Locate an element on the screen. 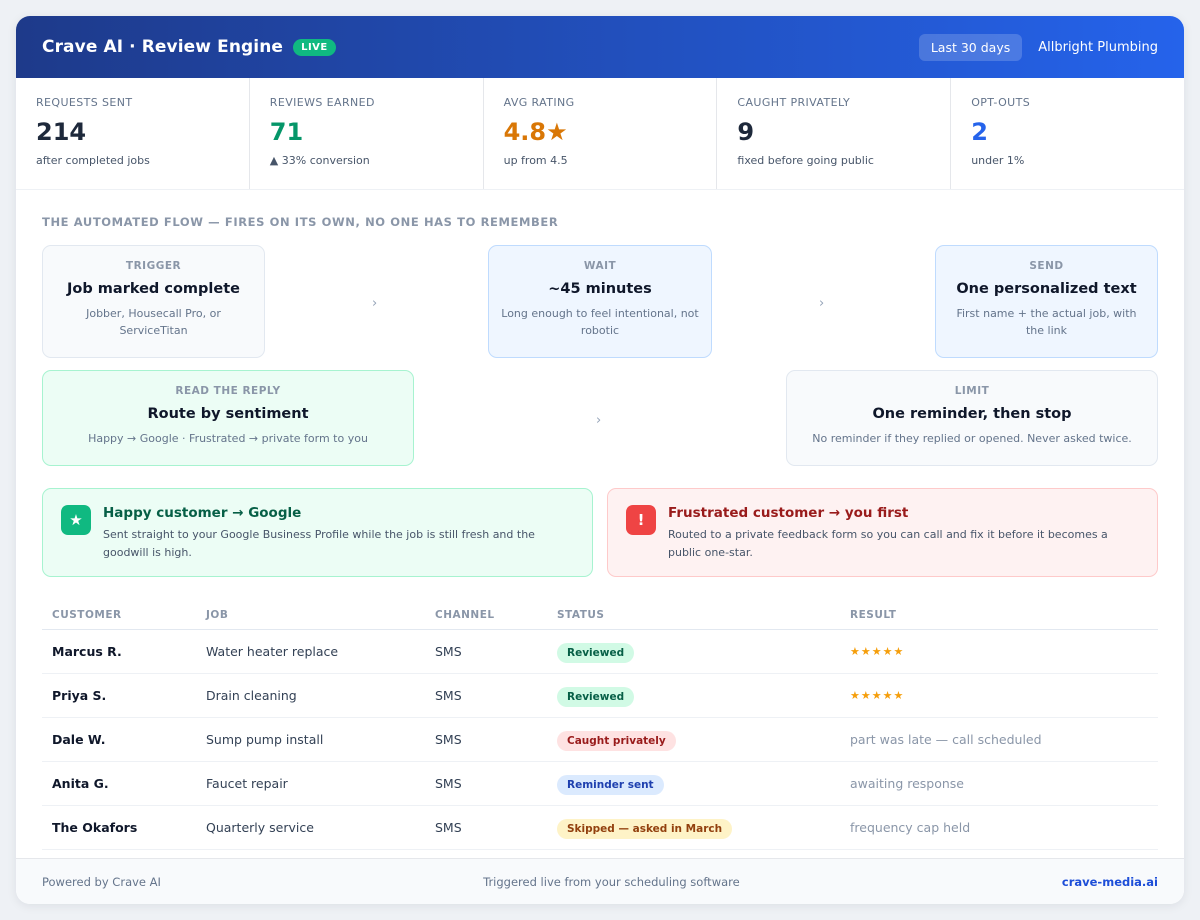 The image size is (1200, 920). stat-value: 71 is located at coordinates (286, 132).